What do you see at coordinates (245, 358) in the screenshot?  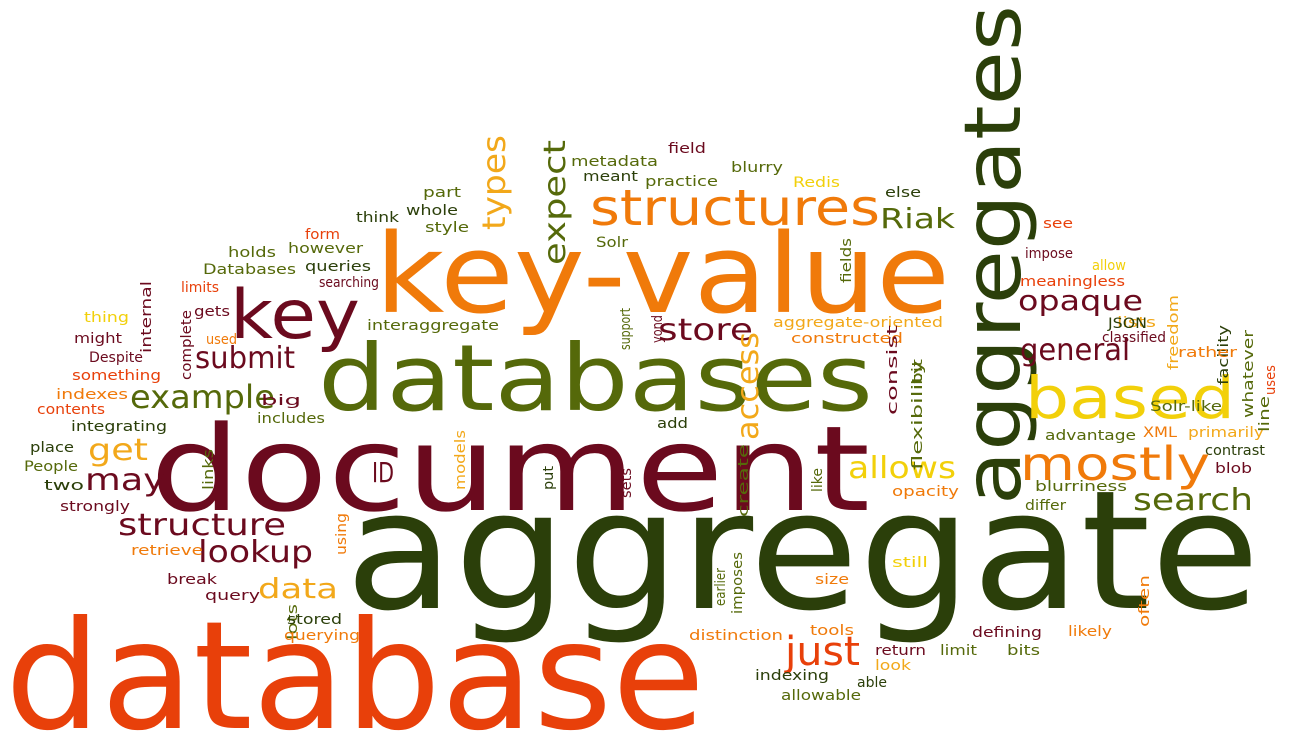 I see `cloud-word: submit` at bounding box center [245, 358].